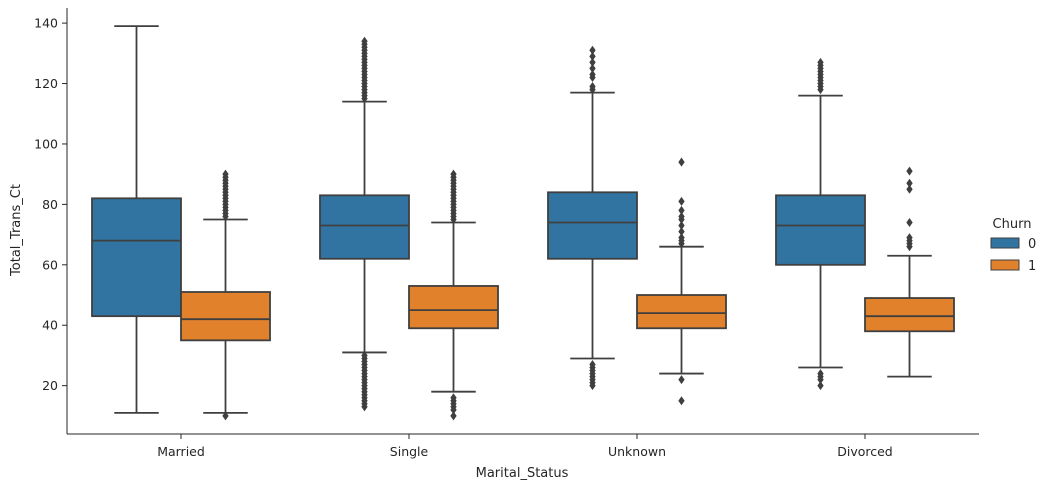  I want to click on x-tick-label: Married, so click(181, 451).